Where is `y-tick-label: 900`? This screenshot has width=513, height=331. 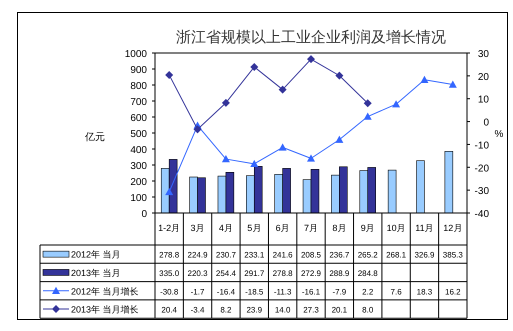 y-tick-label: 900 is located at coordinates (139, 70).